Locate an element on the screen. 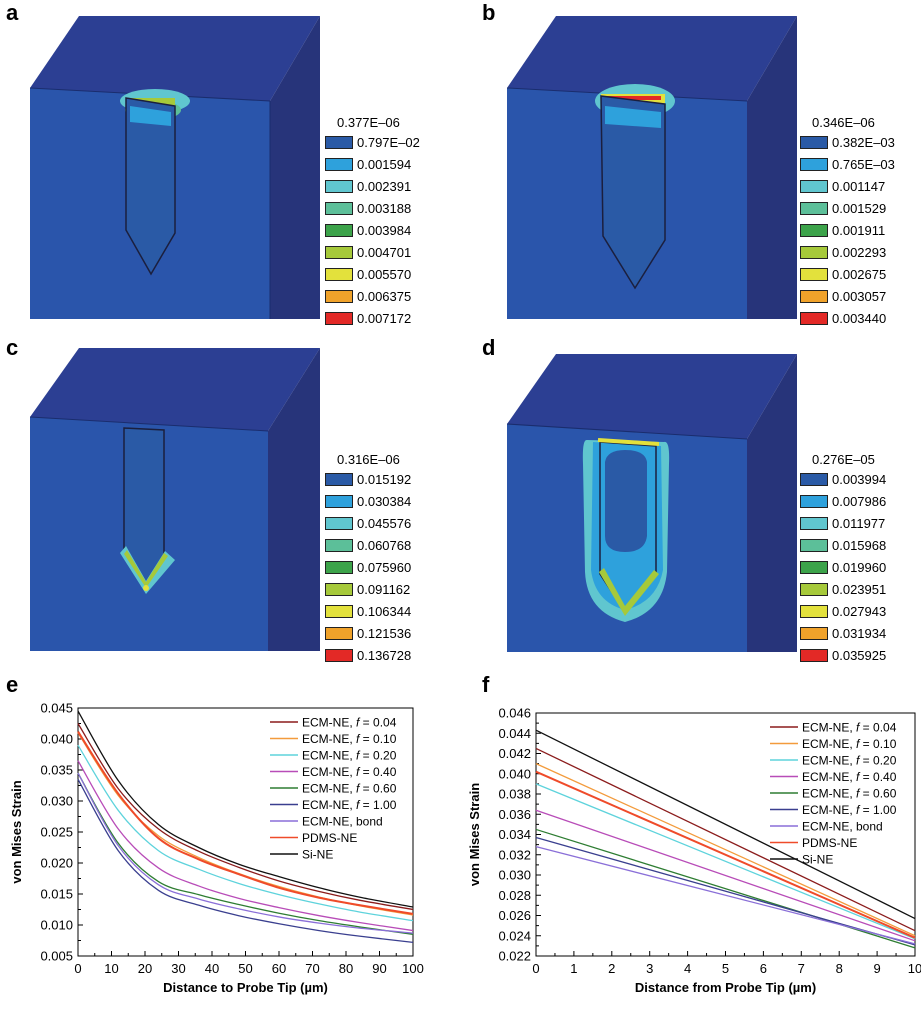 The width and height of the screenshot is (921, 1031). legend-max-d: 0.276E–05 is located at coordinates (843, 459).